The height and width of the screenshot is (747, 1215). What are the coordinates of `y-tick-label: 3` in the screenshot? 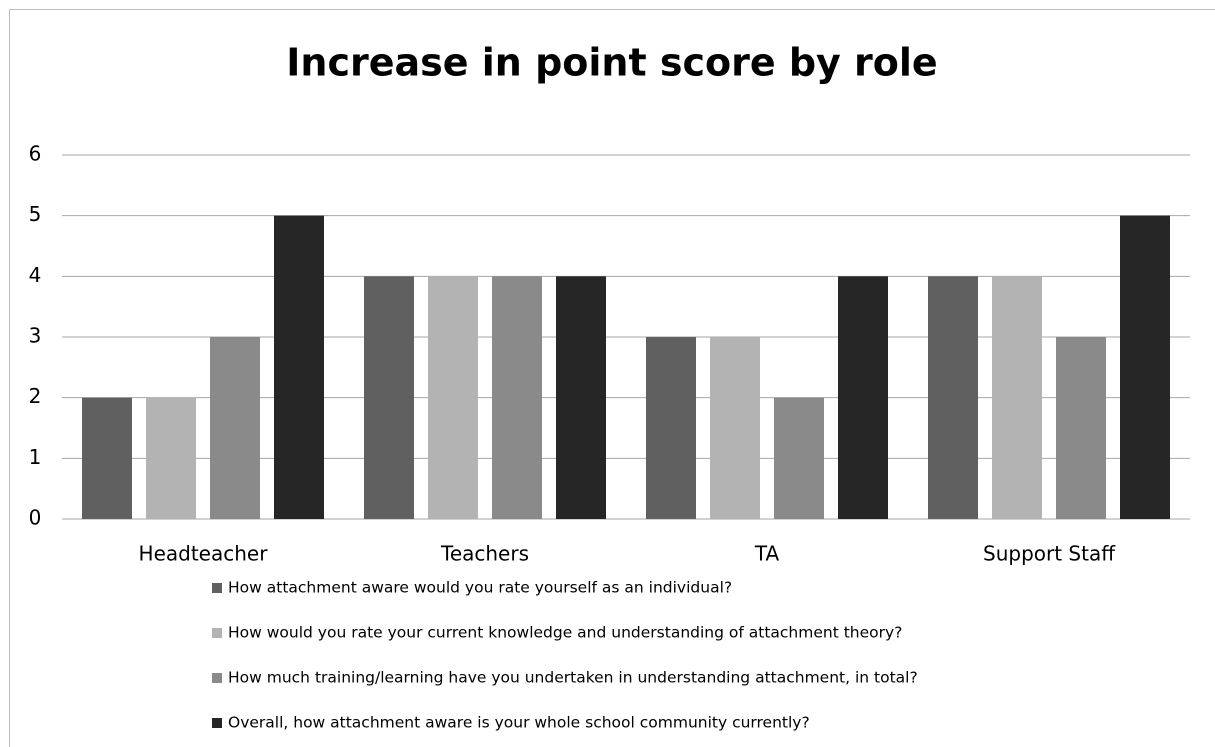 It's located at (35, 336).